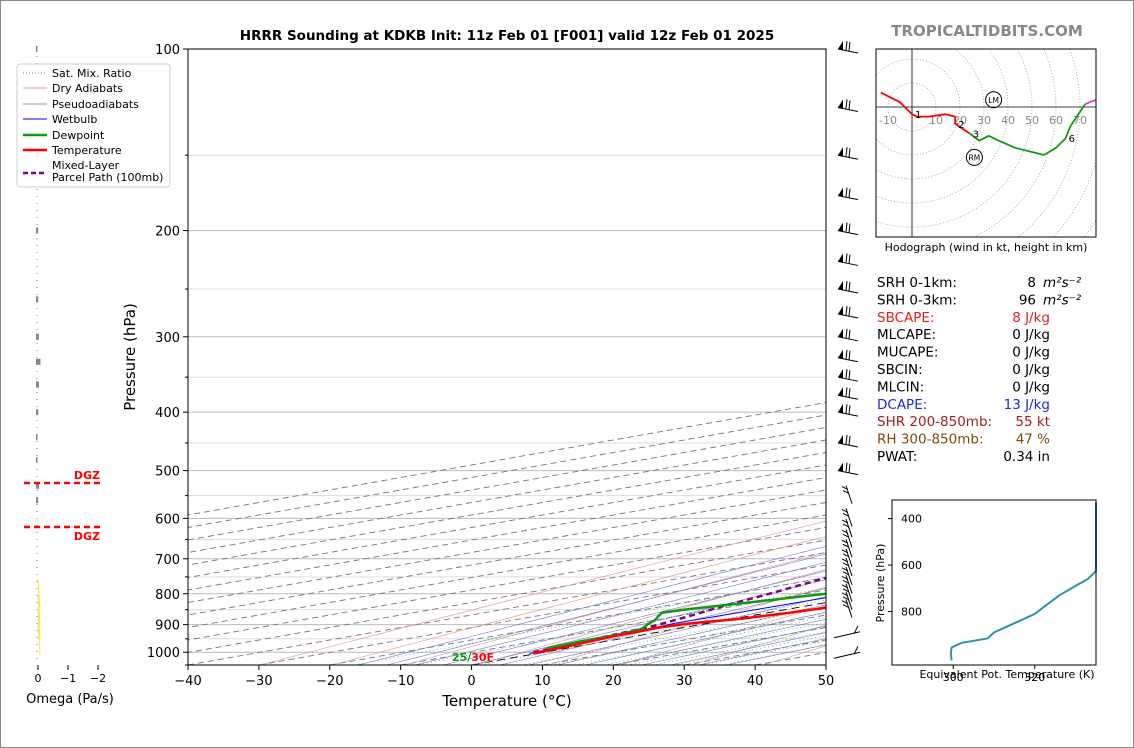 The width and height of the screenshot is (1134, 748). I want to click on omega-tick-label-1: −1, so click(68, 678).